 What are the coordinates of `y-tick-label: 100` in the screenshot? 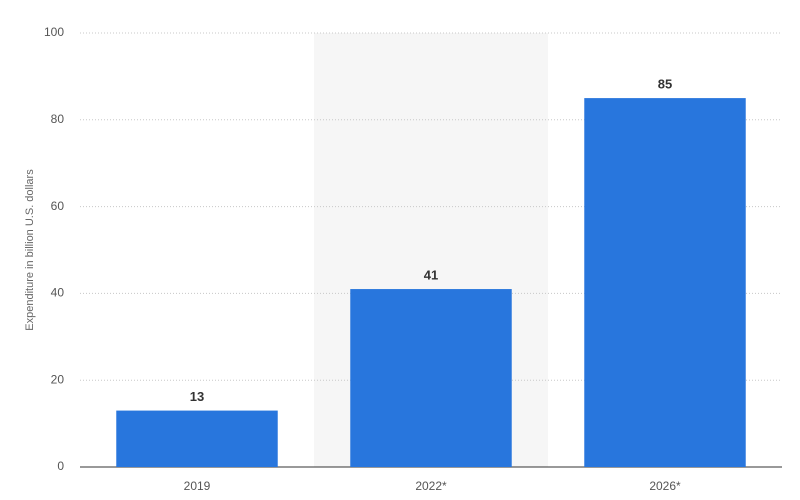 It's located at (54, 32).